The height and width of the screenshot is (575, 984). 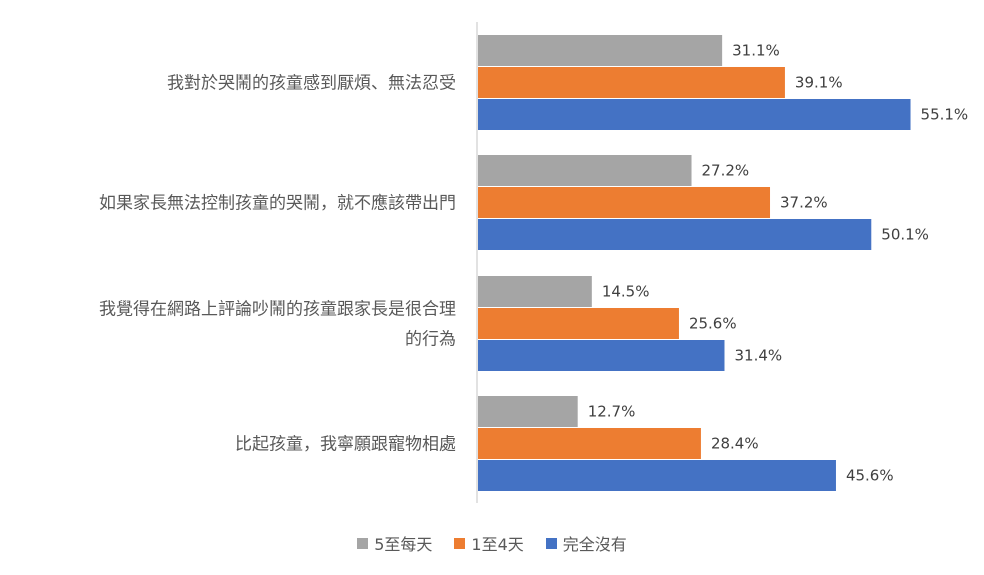 I want to click on data-label-series-0-cat-2: 14.5%, so click(x=626, y=292).